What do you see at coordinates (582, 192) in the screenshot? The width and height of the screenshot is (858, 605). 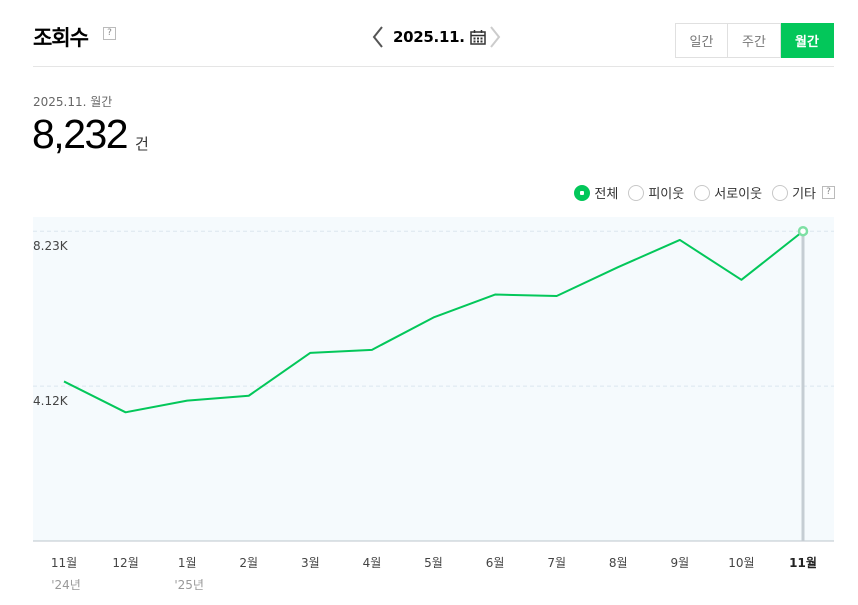 I see `radio-selected-icon` at bounding box center [582, 192].